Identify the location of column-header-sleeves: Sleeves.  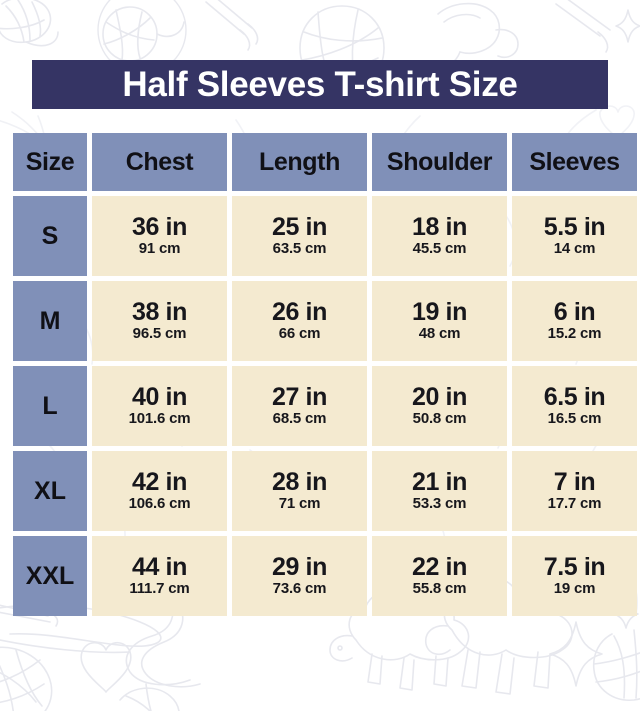
(574, 162).